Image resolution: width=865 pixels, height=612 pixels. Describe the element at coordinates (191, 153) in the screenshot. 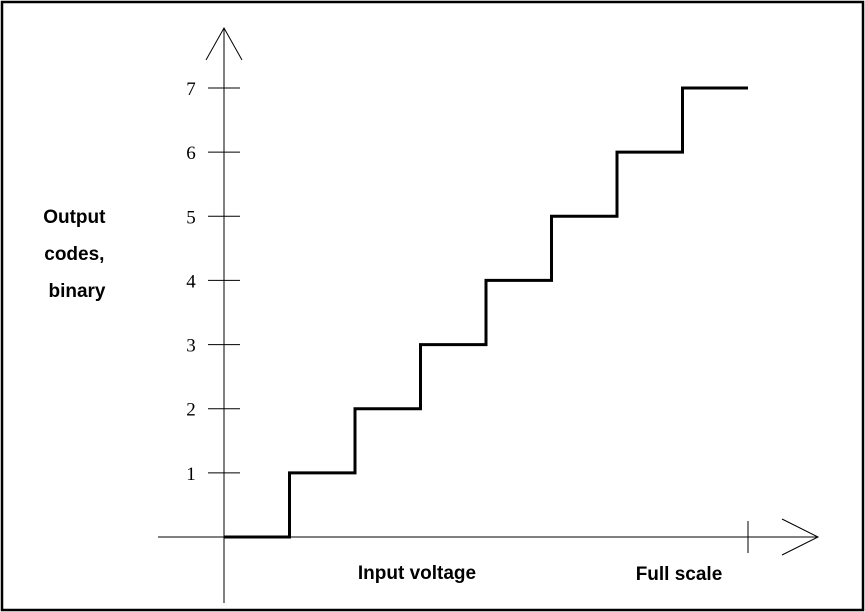

I see `y-tick-label-6: 6` at that location.